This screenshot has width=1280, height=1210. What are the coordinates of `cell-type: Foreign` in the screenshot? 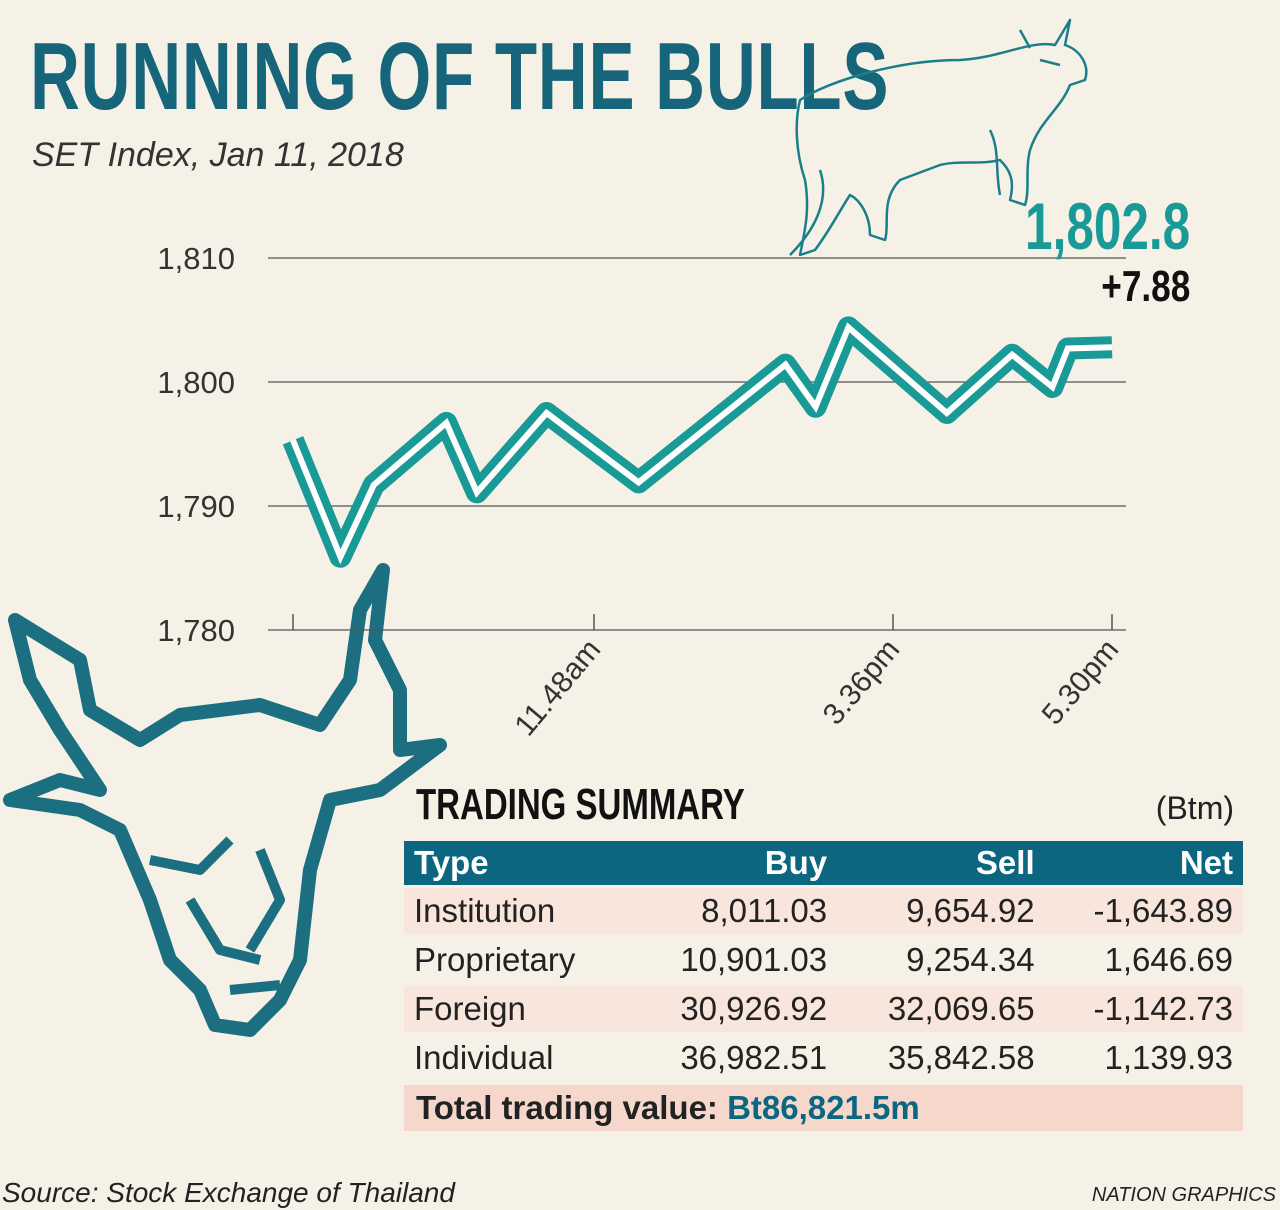 It's located at (517, 1009).